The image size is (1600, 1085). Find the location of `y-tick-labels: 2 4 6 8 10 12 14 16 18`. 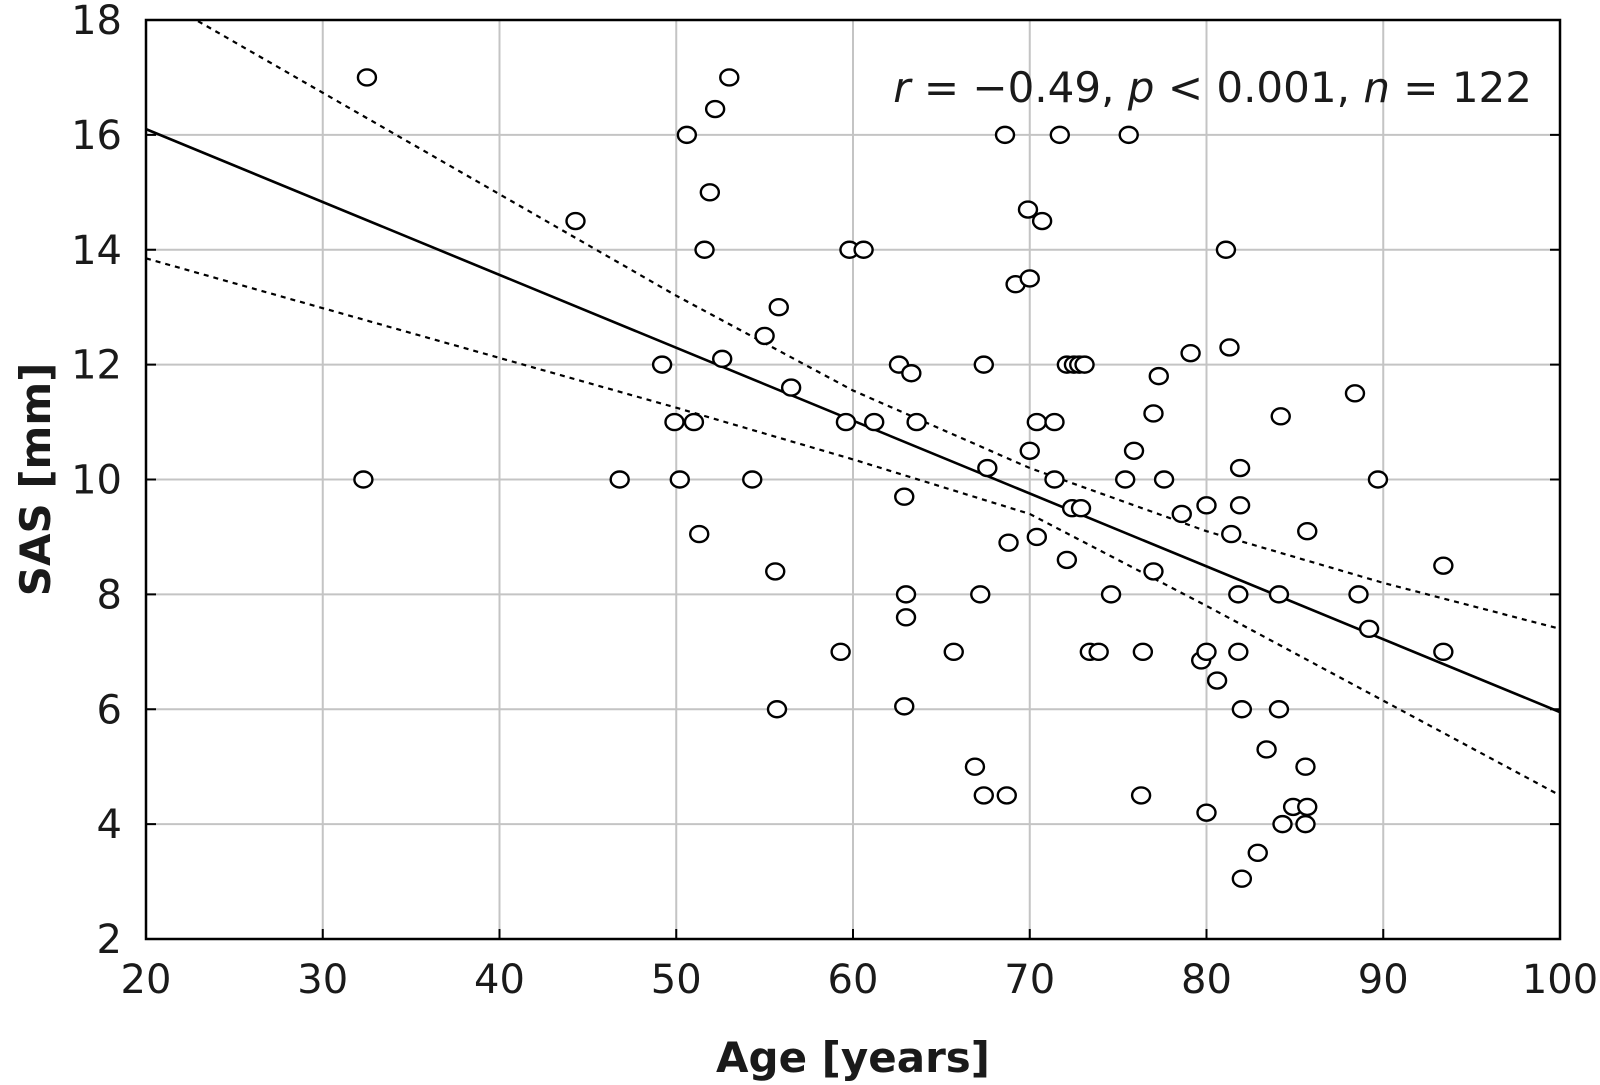

y-tick-labels: 2 4 6 8 10 12 14 16 18 is located at coordinates (96, 481).